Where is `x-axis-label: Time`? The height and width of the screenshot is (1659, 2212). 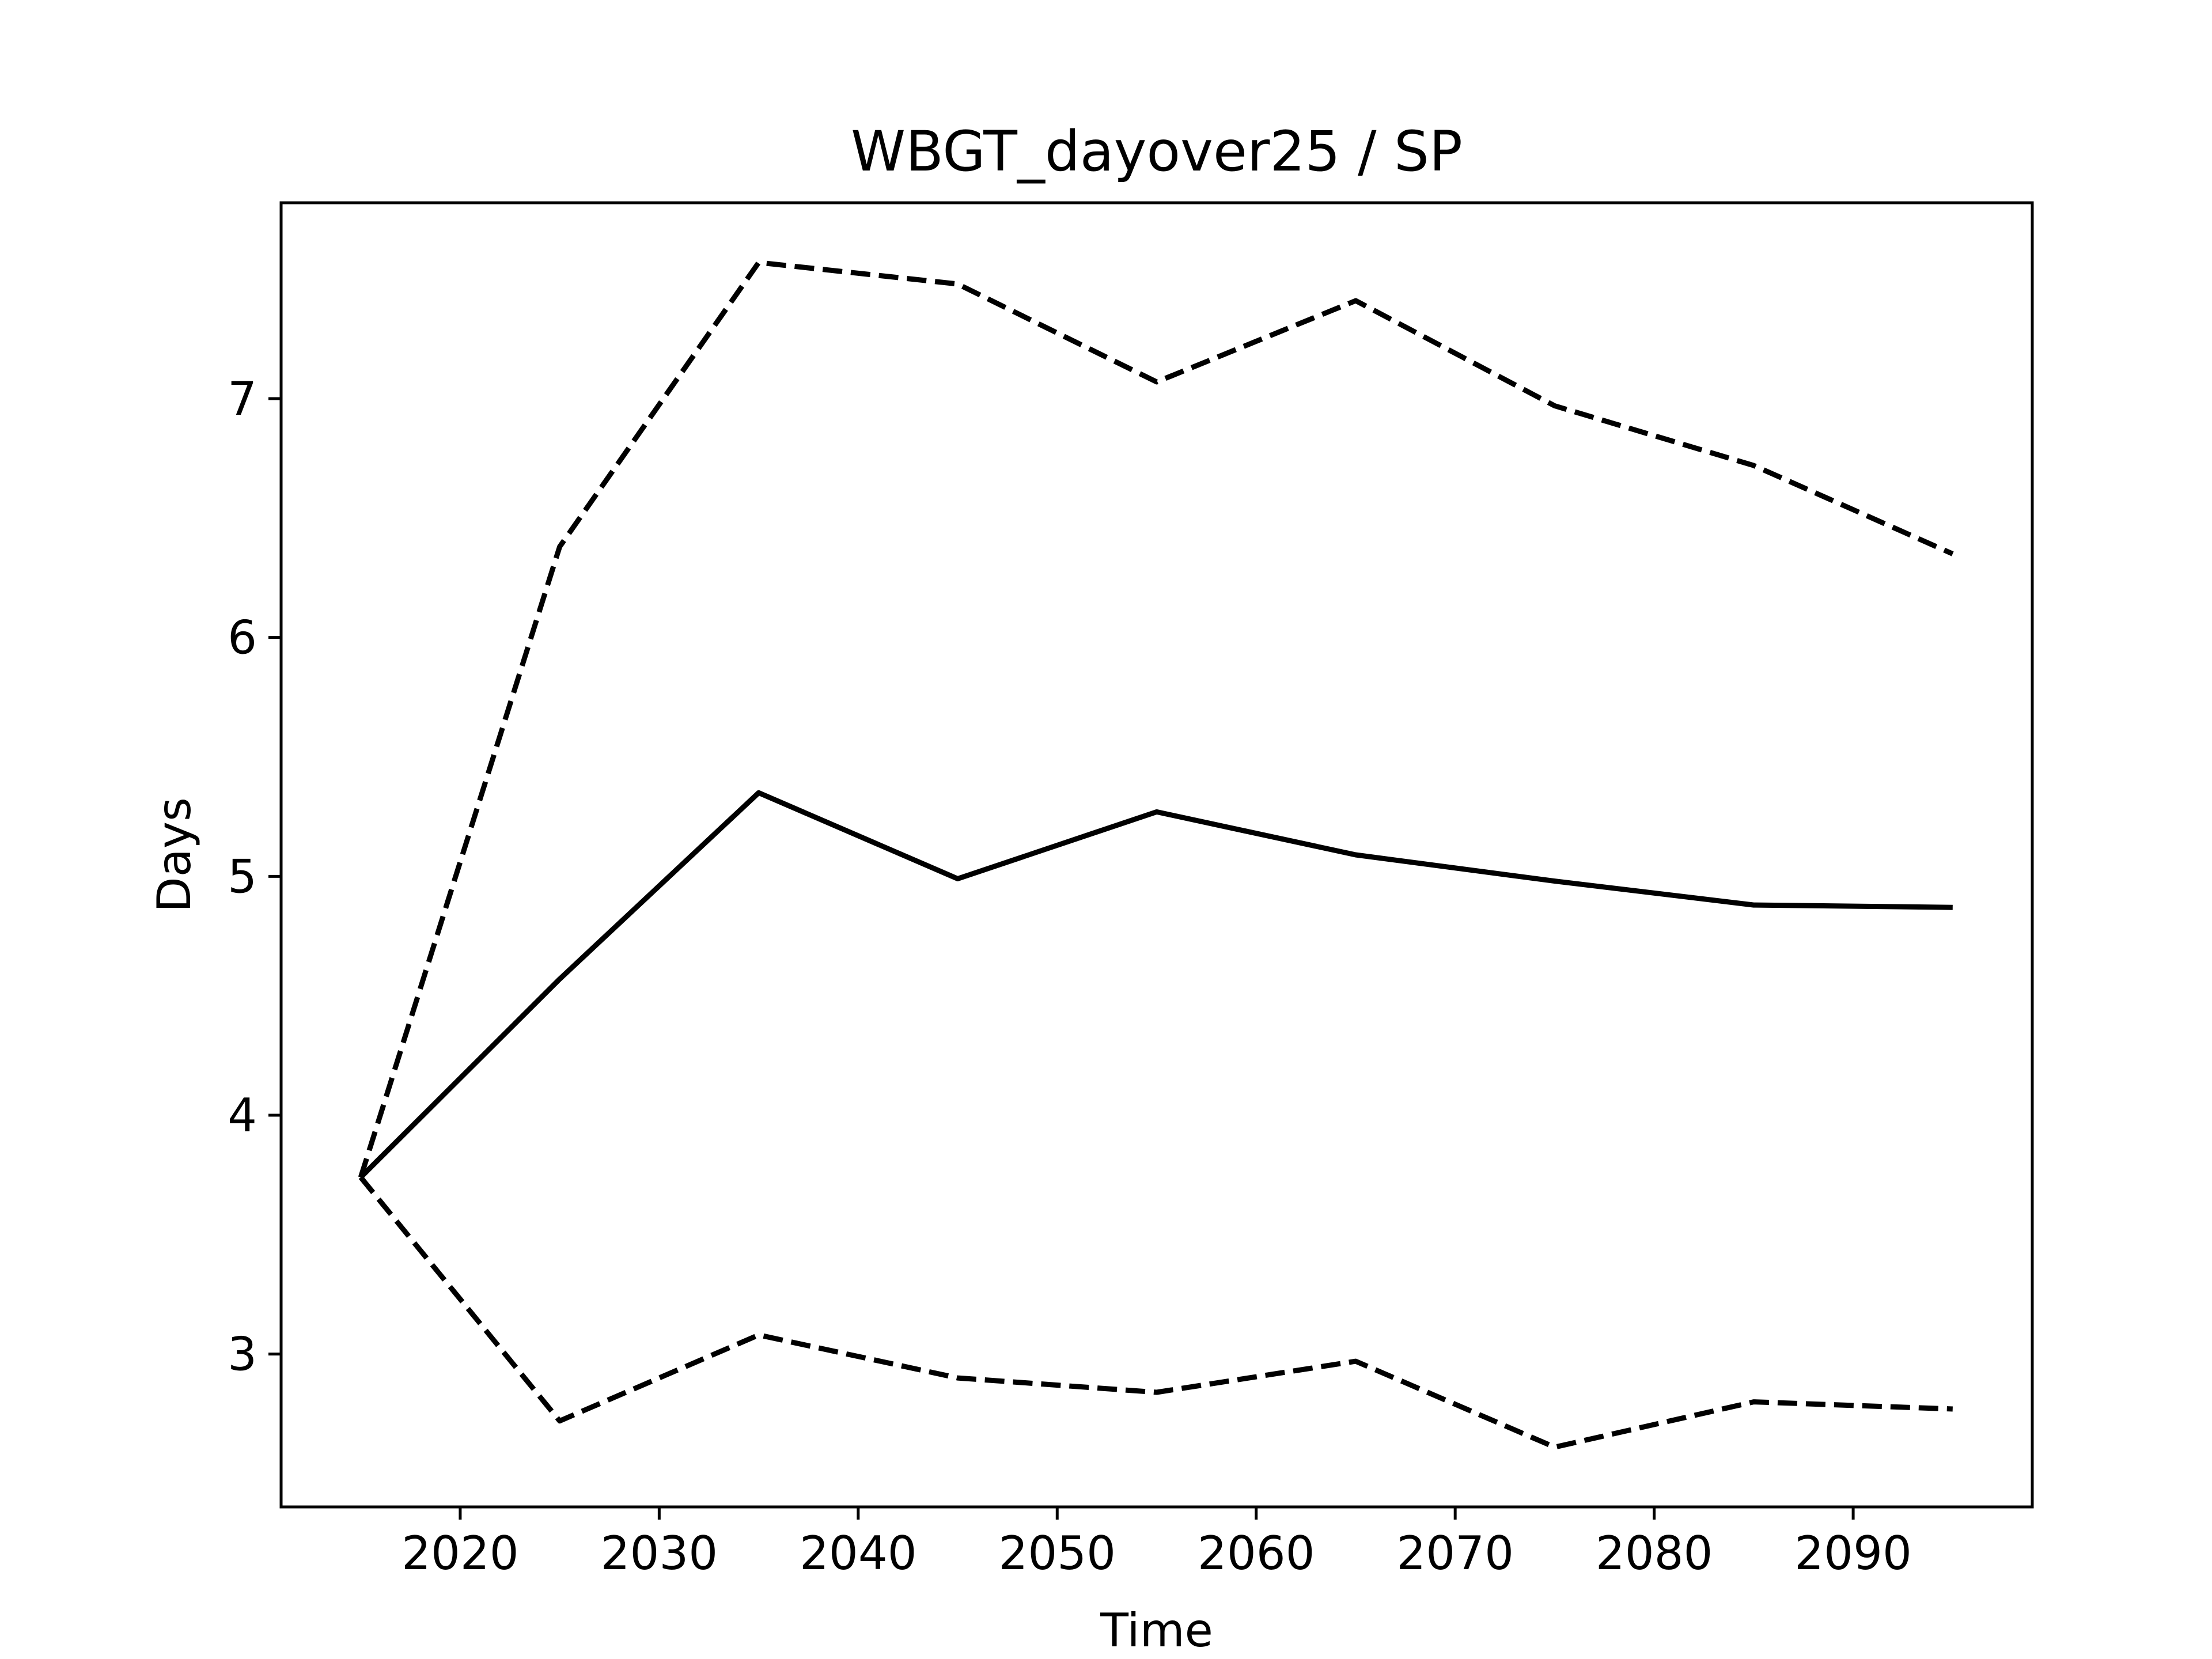
x-axis-label: Time is located at coordinates (1156, 1630).